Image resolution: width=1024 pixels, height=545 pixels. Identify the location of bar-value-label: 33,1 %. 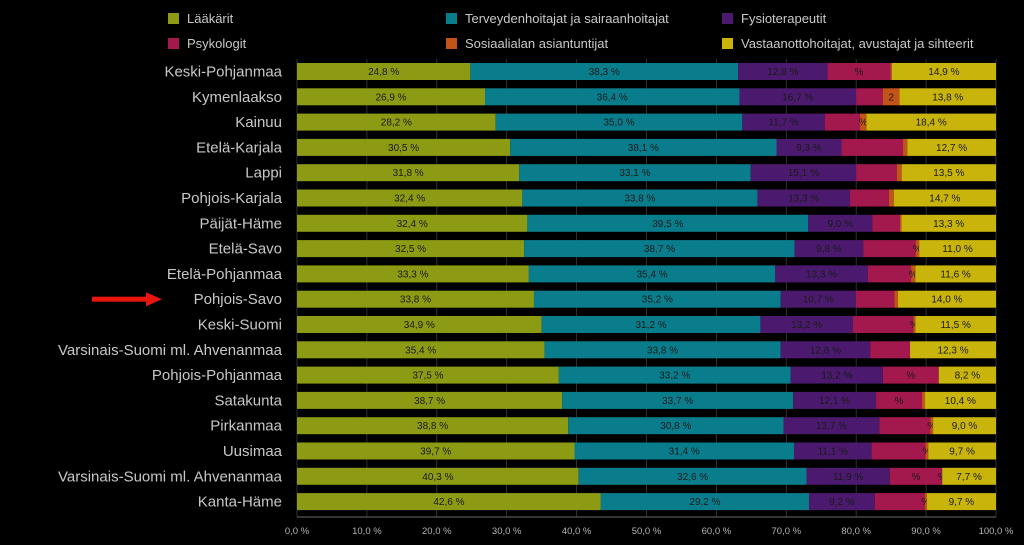
(634, 173).